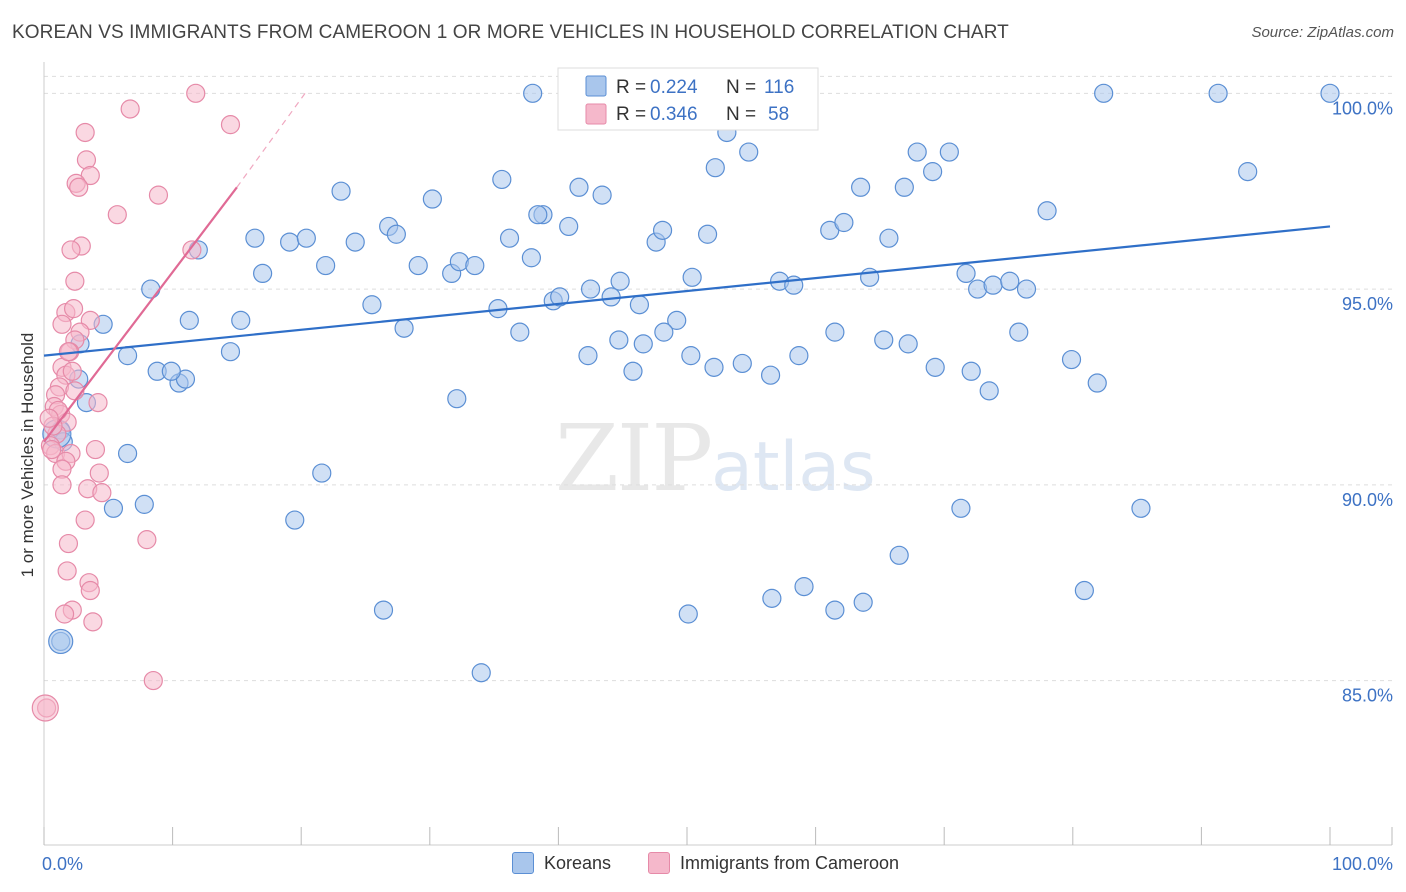 This screenshot has width=1406, height=892. Describe the element at coordinates (1362, 401) in the screenshot. I see `y-tick-labels: 85.0% 90.0% 95.0% 100.0%` at that location.